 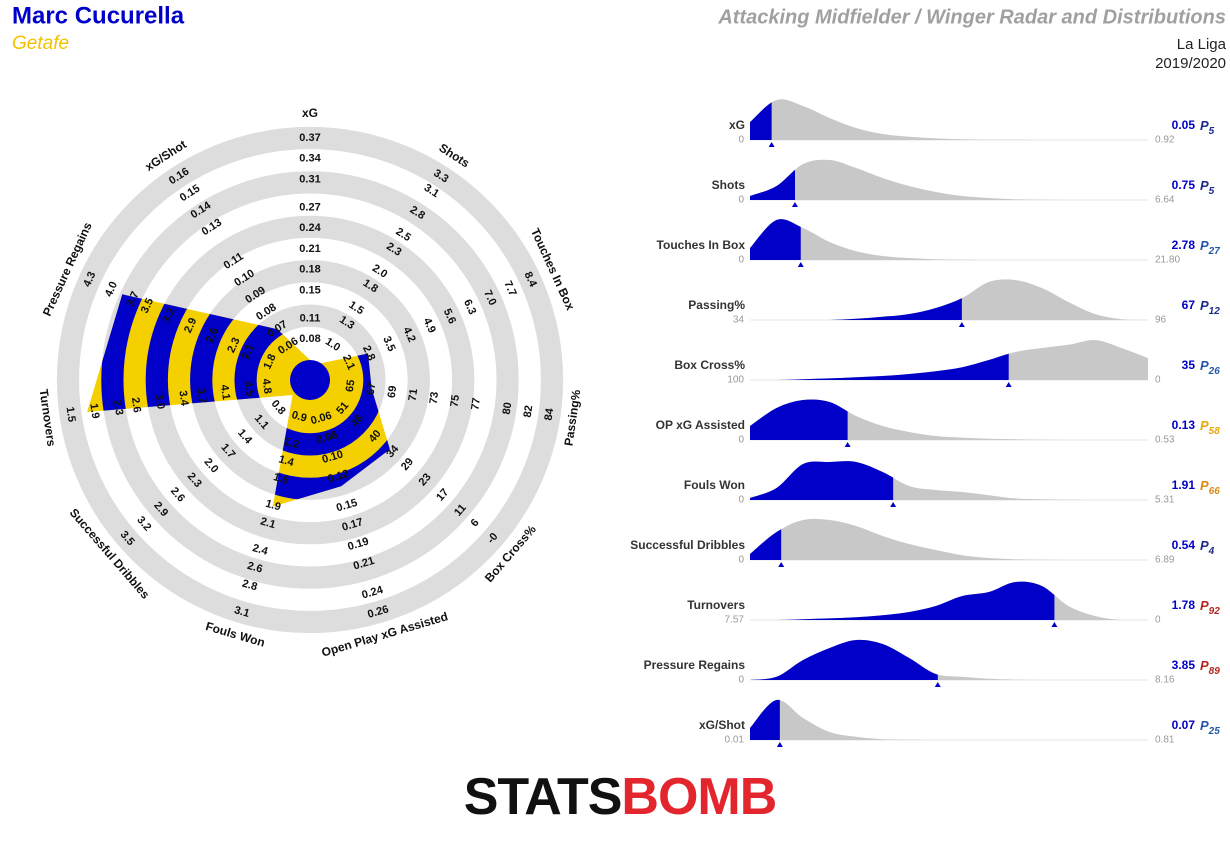 What do you see at coordinates (429, 325) in the screenshot?
I see `radar-tick-label: 4.9` at bounding box center [429, 325].